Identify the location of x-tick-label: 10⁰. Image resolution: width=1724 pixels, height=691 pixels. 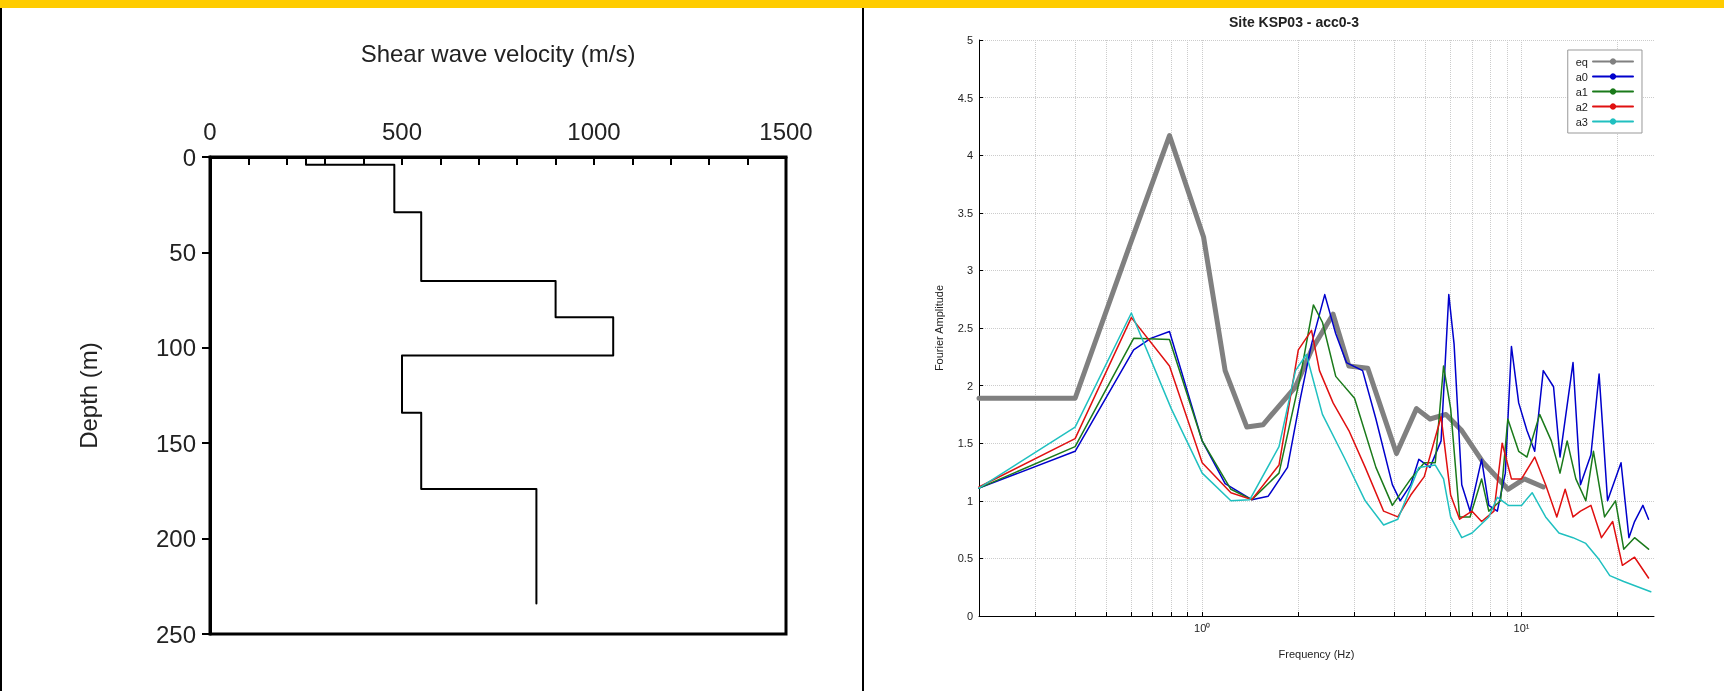
(1202, 627).